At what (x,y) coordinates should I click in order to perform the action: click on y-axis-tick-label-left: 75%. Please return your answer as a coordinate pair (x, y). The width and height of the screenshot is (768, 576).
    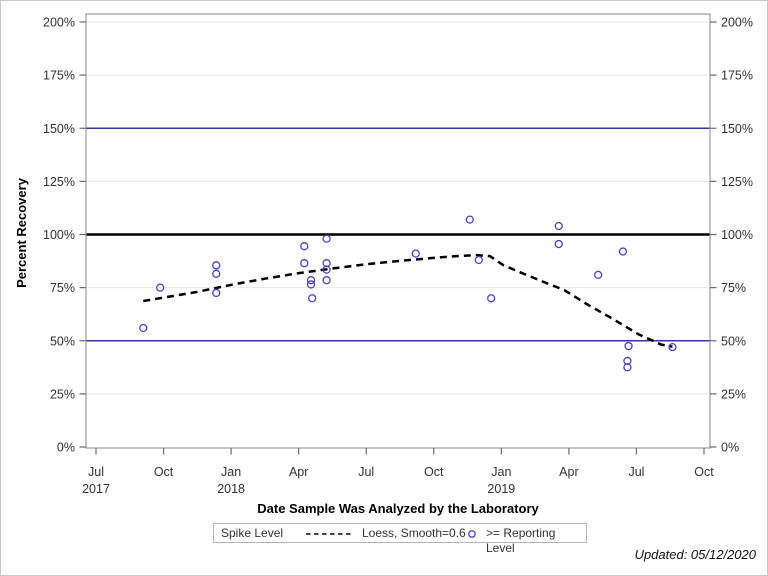
    Looking at the image, I should click on (62, 288).